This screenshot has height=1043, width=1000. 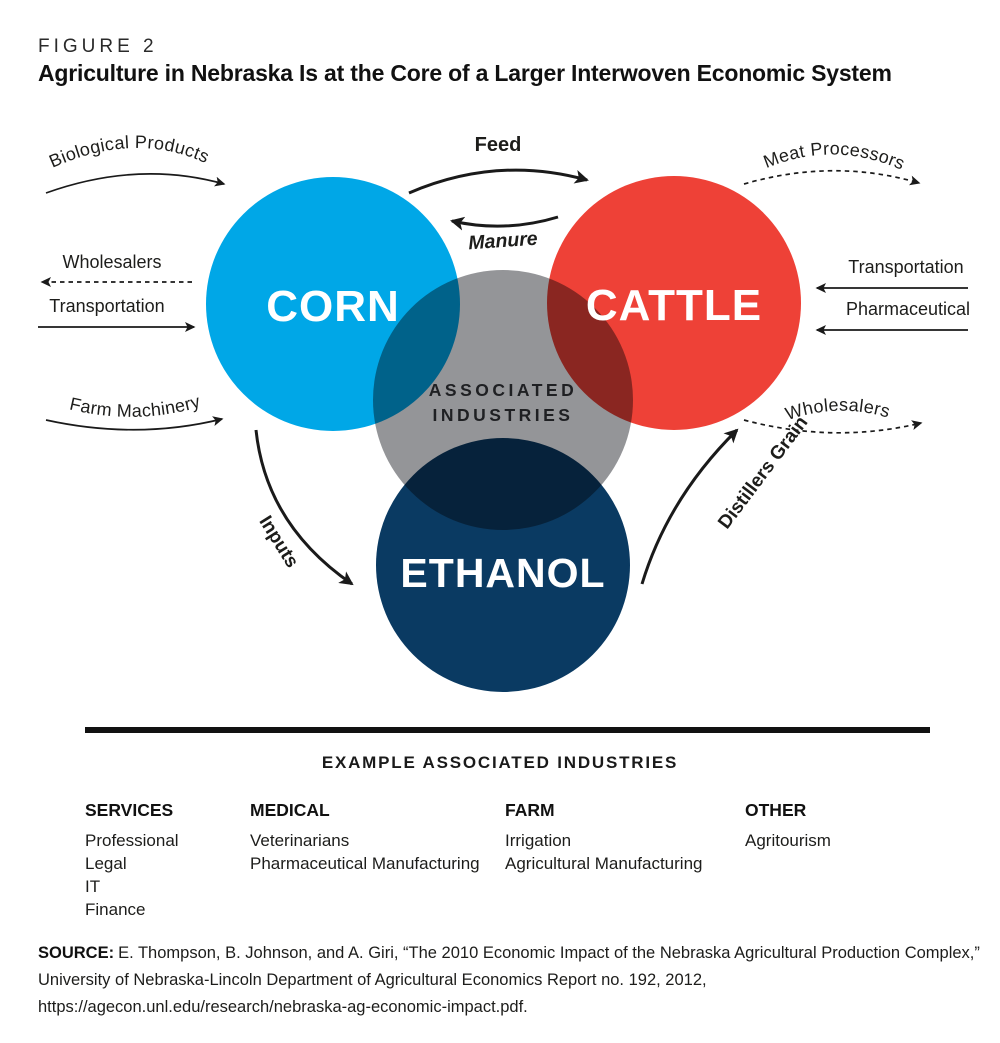 I want to click on cattle-label: CATTLE, so click(x=674, y=305).